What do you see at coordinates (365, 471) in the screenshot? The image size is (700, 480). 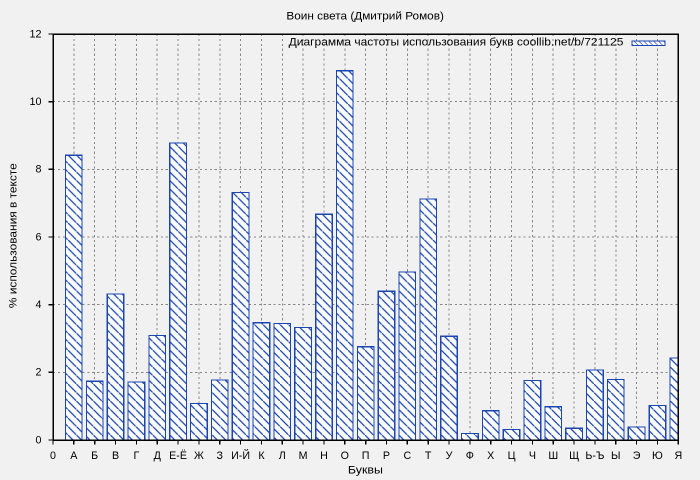 I see `svg-text: Буквы` at bounding box center [365, 471].